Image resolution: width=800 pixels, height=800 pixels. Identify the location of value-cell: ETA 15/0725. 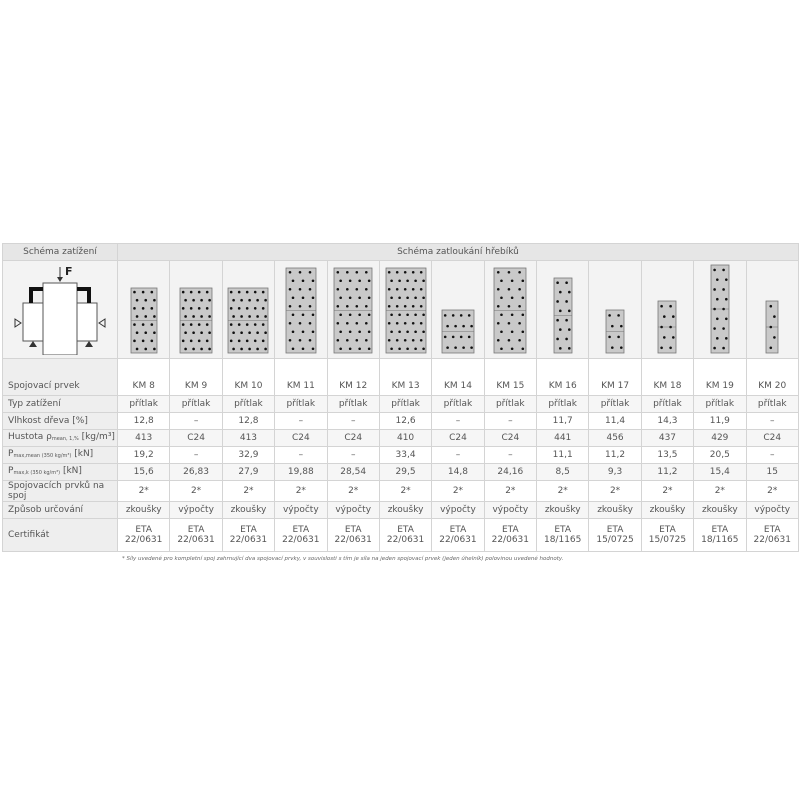
(667, 535).